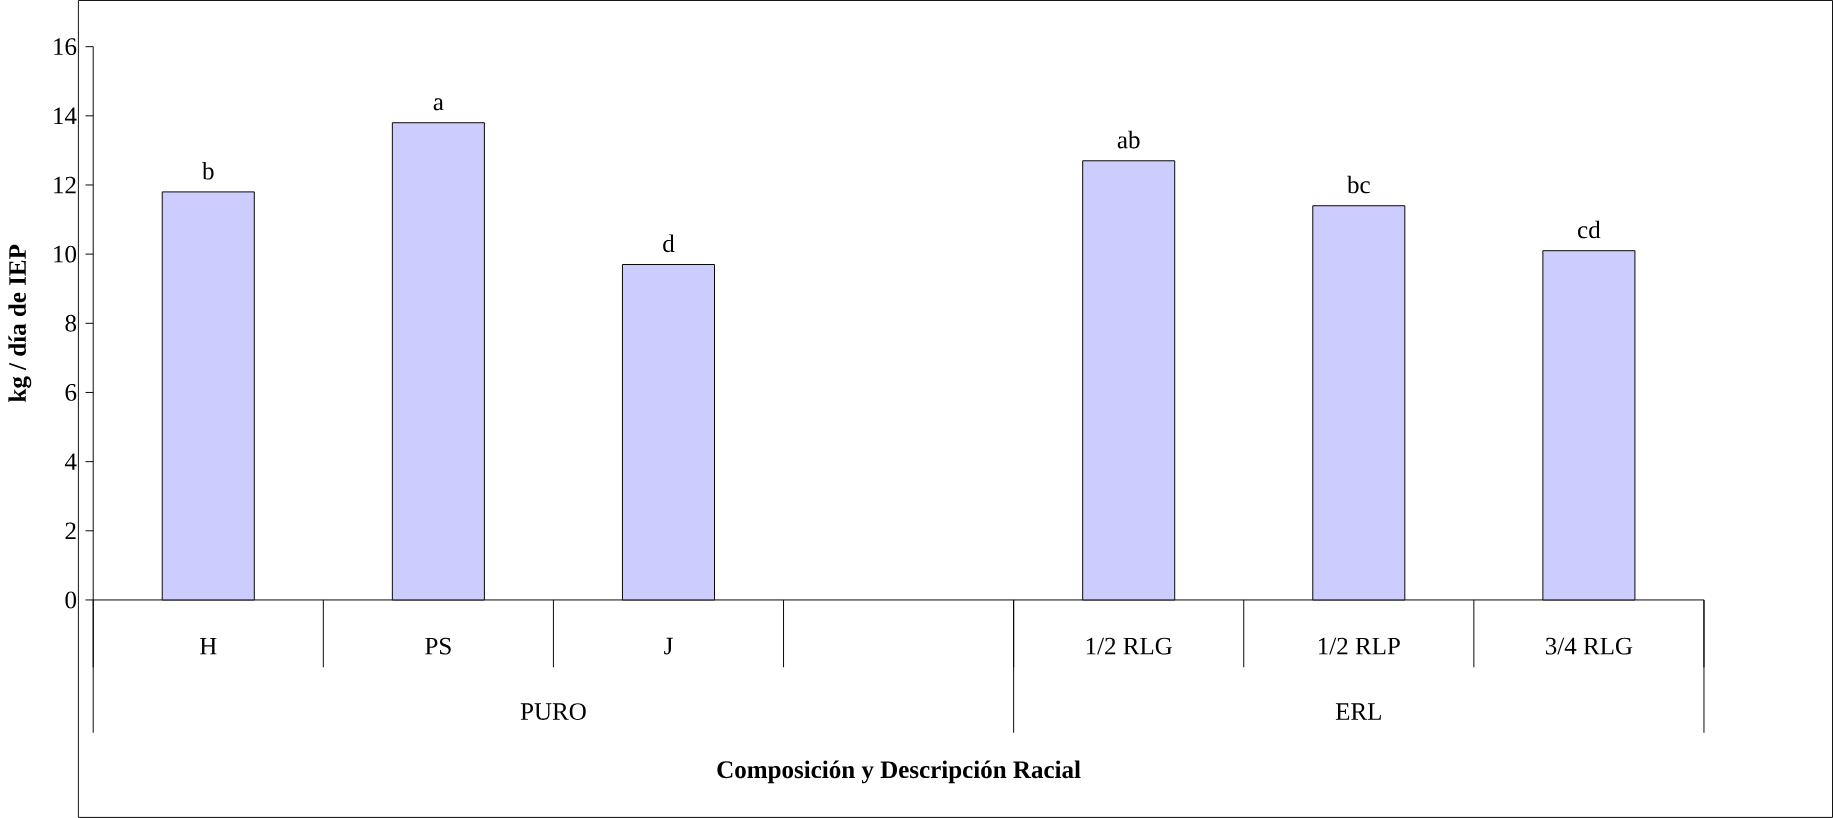 The height and width of the screenshot is (818, 1833). Describe the element at coordinates (1589, 646) in the screenshot. I see `x-tick-label: 3/4 RLG` at that location.